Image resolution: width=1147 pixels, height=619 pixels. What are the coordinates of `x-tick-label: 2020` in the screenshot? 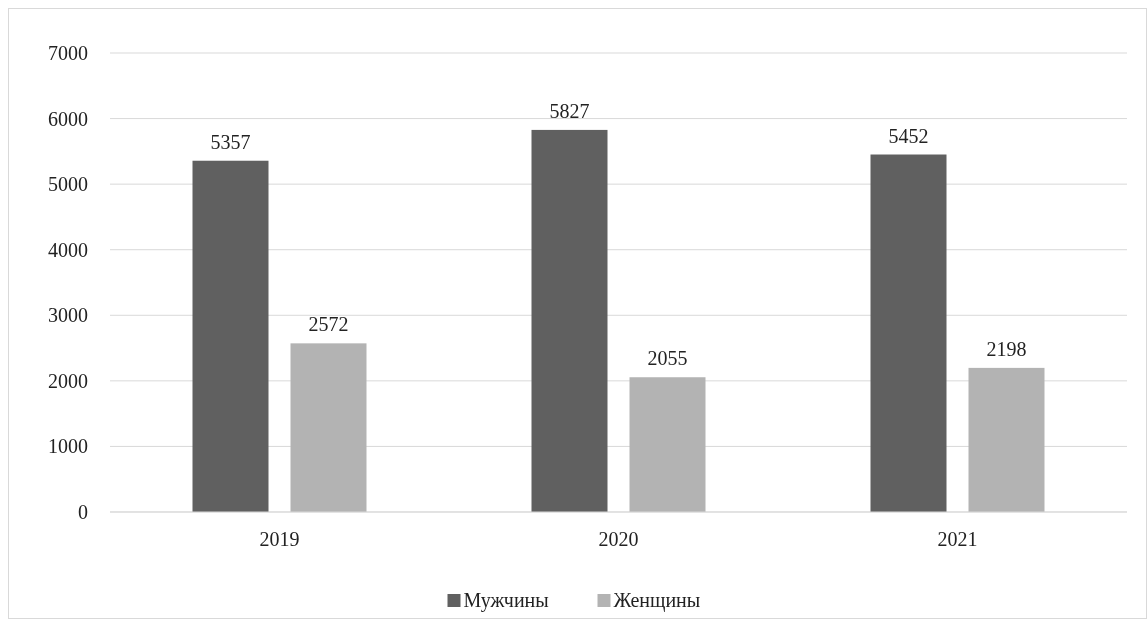 It's located at (618, 539).